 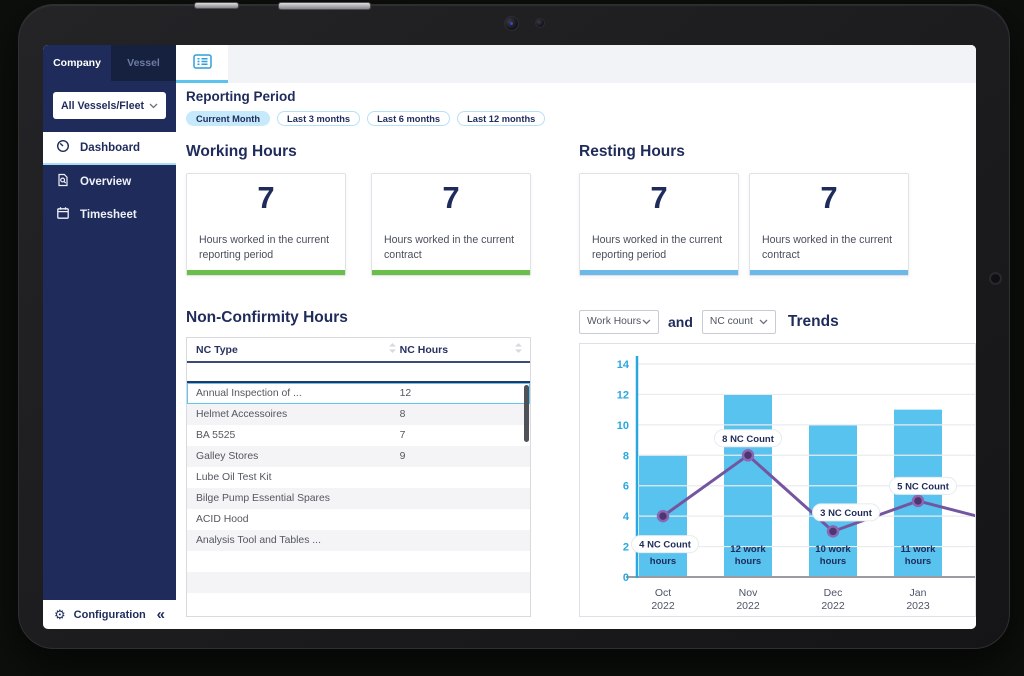 What do you see at coordinates (813, 321) in the screenshot?
I see `trends-title: Trends` at bounding box center [813, 321].